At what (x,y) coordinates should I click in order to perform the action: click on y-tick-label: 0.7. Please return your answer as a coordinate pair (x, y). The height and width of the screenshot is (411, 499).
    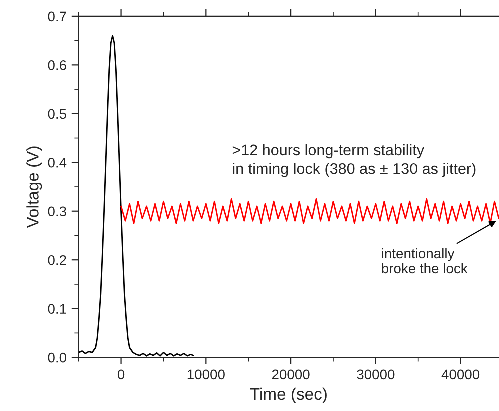
    Looking at the image, I should click on (57, 17).